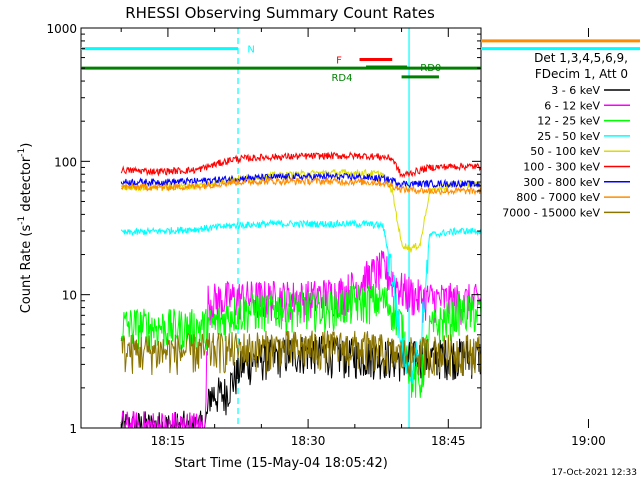 Image resolution: width=640 pixels, height=480 pixels. Describe the element at coordinates (448, 441) in the screenshot. I see `x-tick-label-2: 18:45` at that location.